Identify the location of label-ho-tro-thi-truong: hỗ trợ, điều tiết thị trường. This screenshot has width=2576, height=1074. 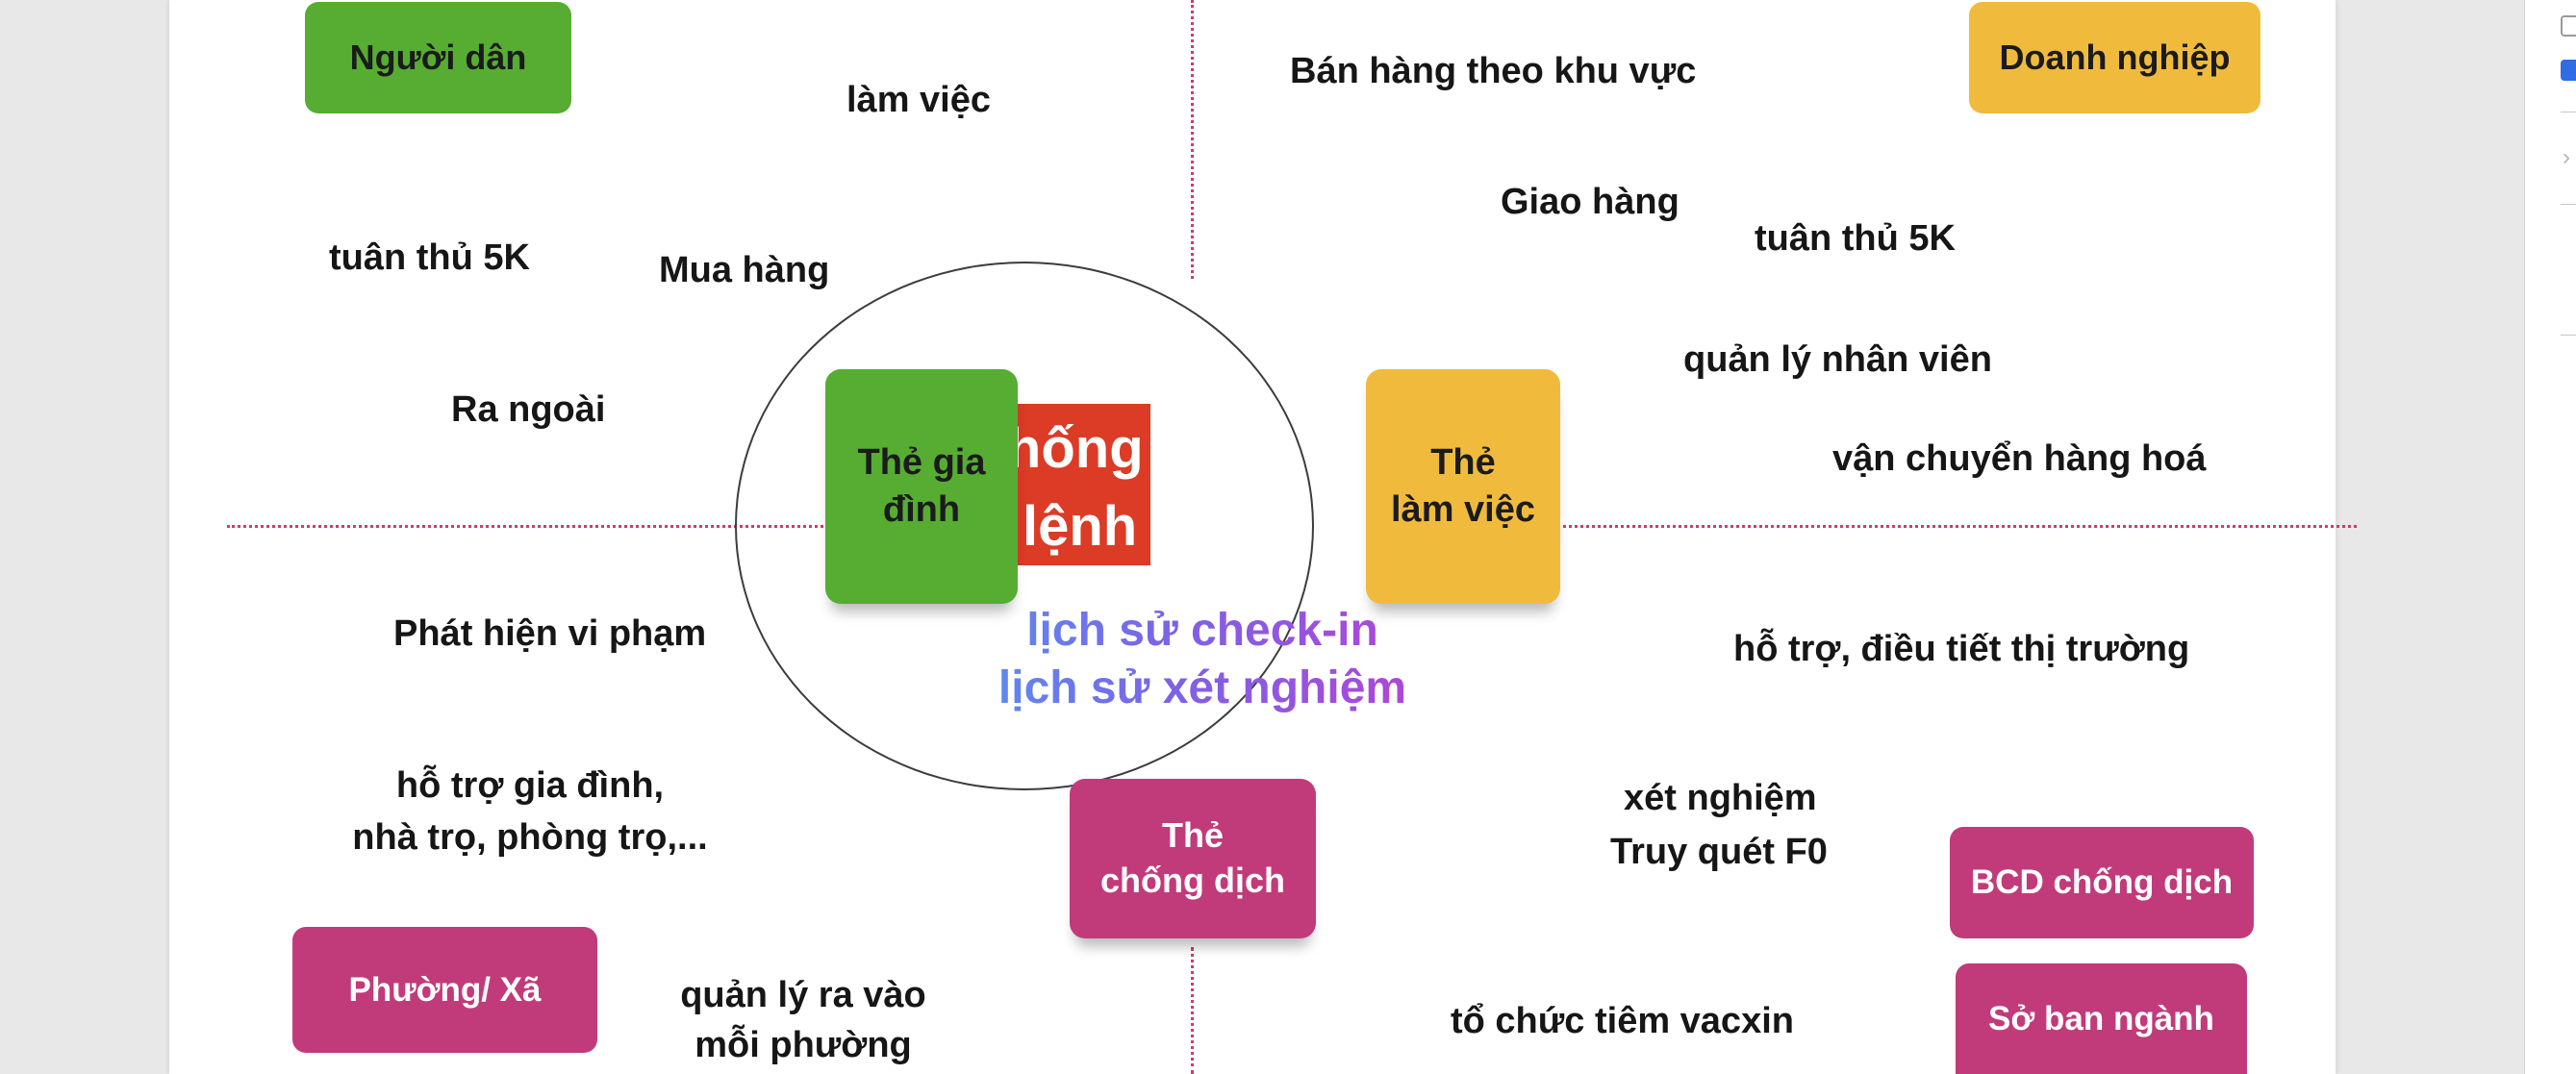
(1961, 649).